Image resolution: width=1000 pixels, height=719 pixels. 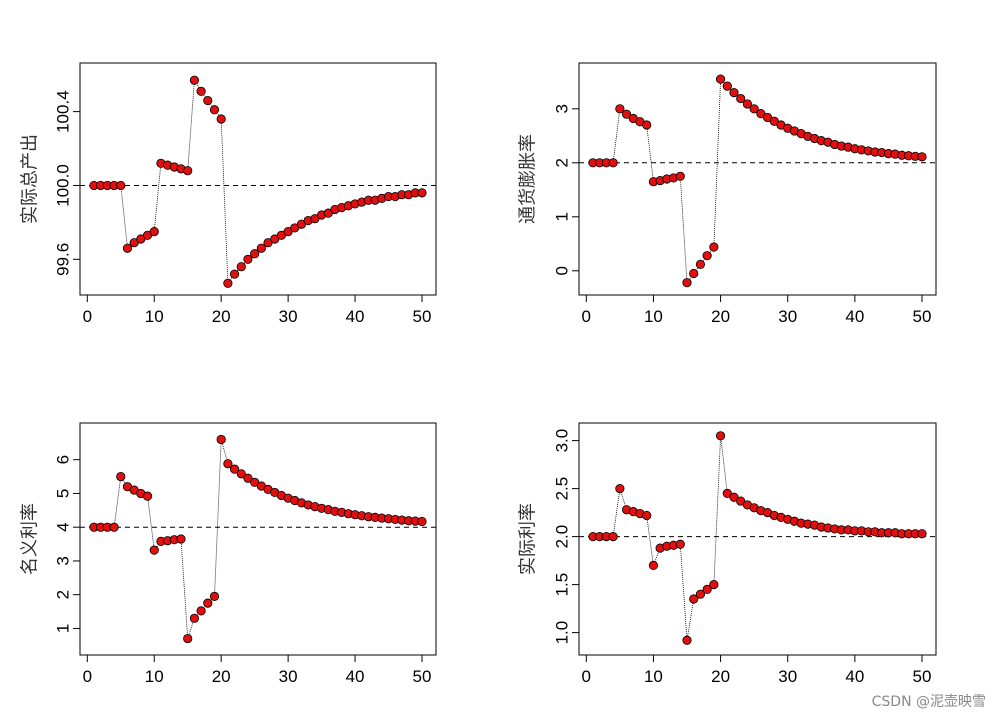 What do you see at coordinates (63, 628) in the screenshot?
I see `y-tick-label: 1` at bounding box center [63, 628].